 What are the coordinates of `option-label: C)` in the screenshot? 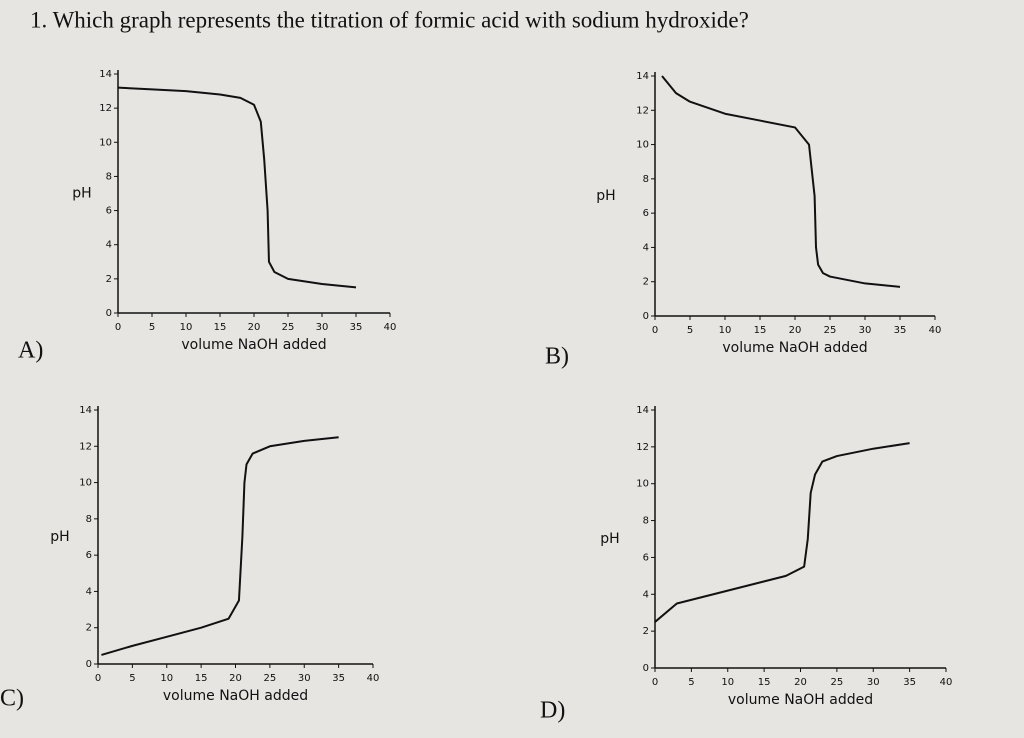 It's located at (12, 699).